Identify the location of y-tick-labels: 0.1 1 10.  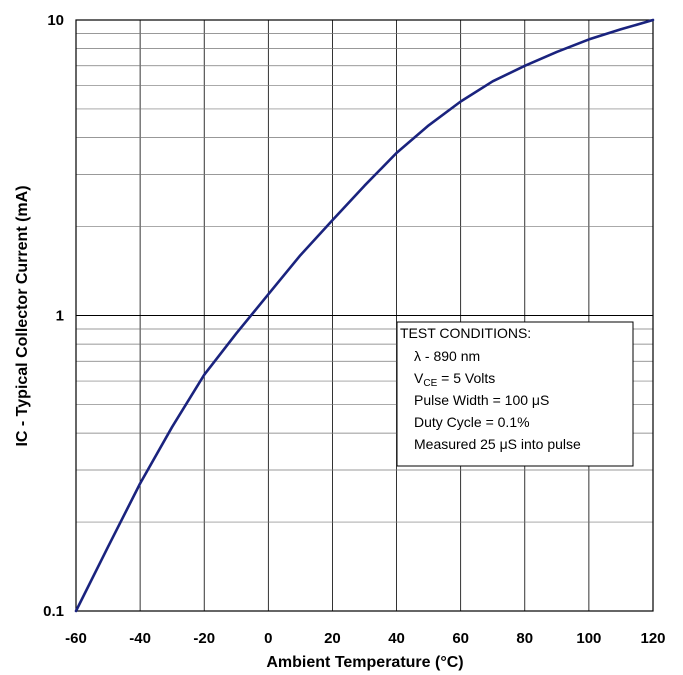
(53, 316).